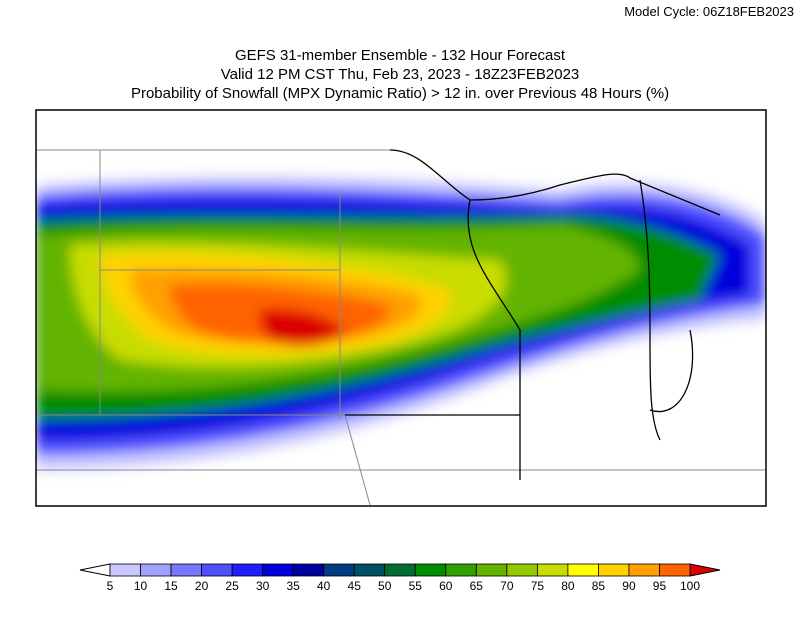 This screenshot has height=623, width=800. Describe the element at coordinates (263, 586) in the screenshot. I see `colorbar-label: 30` at that location.